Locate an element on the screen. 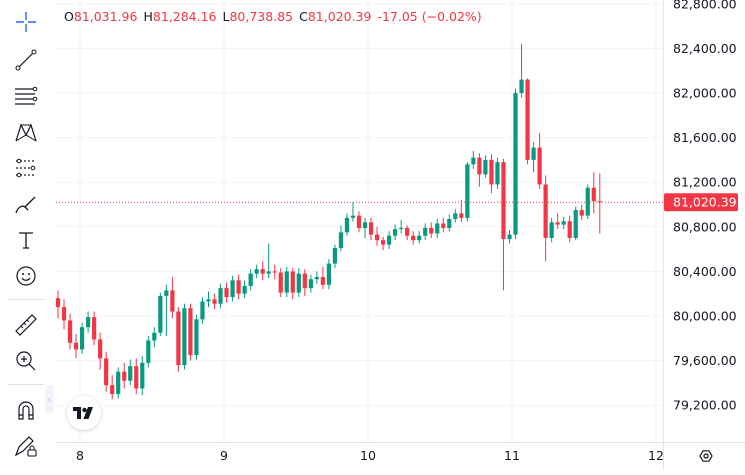 The width and height of the screenshot is (745, 475). settings-icon is located at coordinates (706, 456).